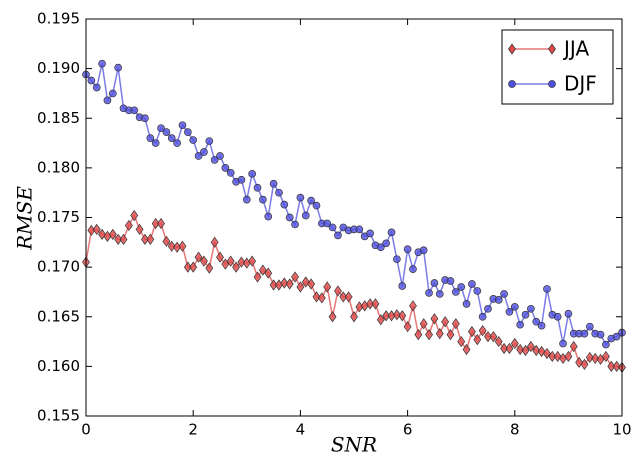  What do you see at coordinates (301, 430) in the screenshot?
I see `x-tick-label: 4` at bounding box center [301, 430].